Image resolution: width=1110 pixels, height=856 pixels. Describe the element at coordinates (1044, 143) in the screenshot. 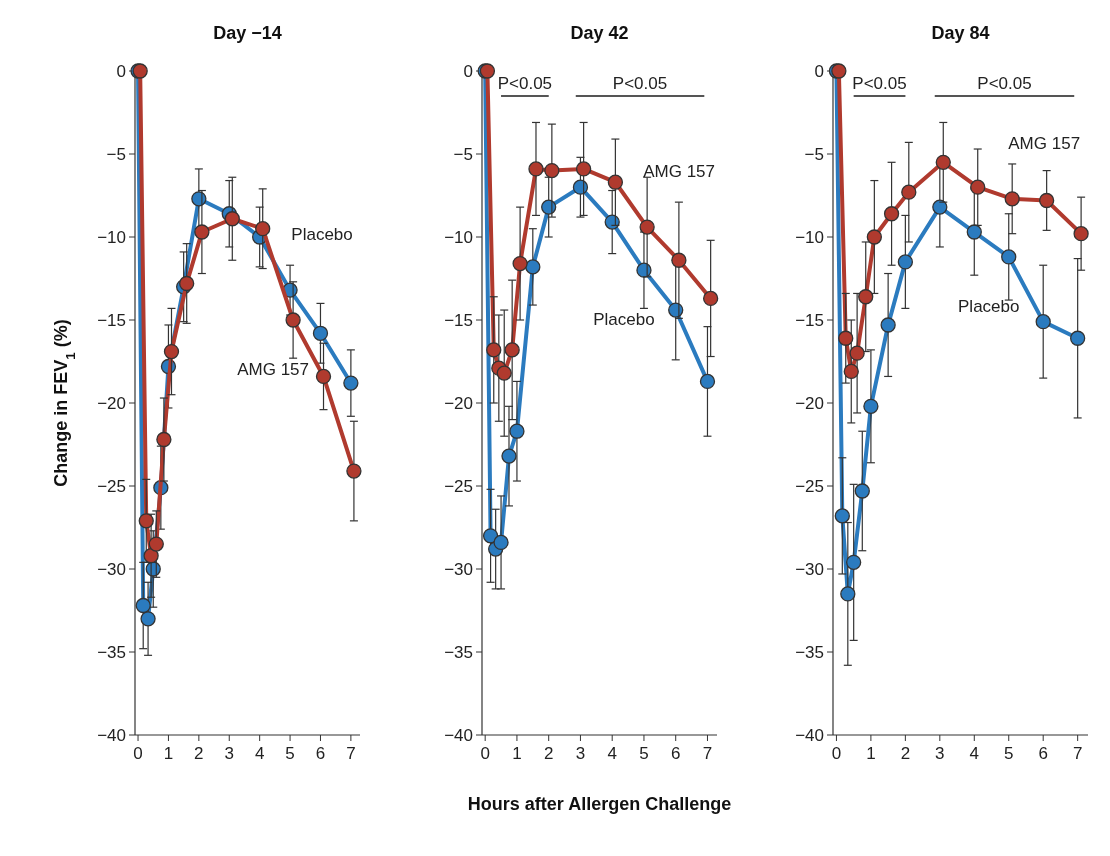

I see `text: AMG 157` at that location.